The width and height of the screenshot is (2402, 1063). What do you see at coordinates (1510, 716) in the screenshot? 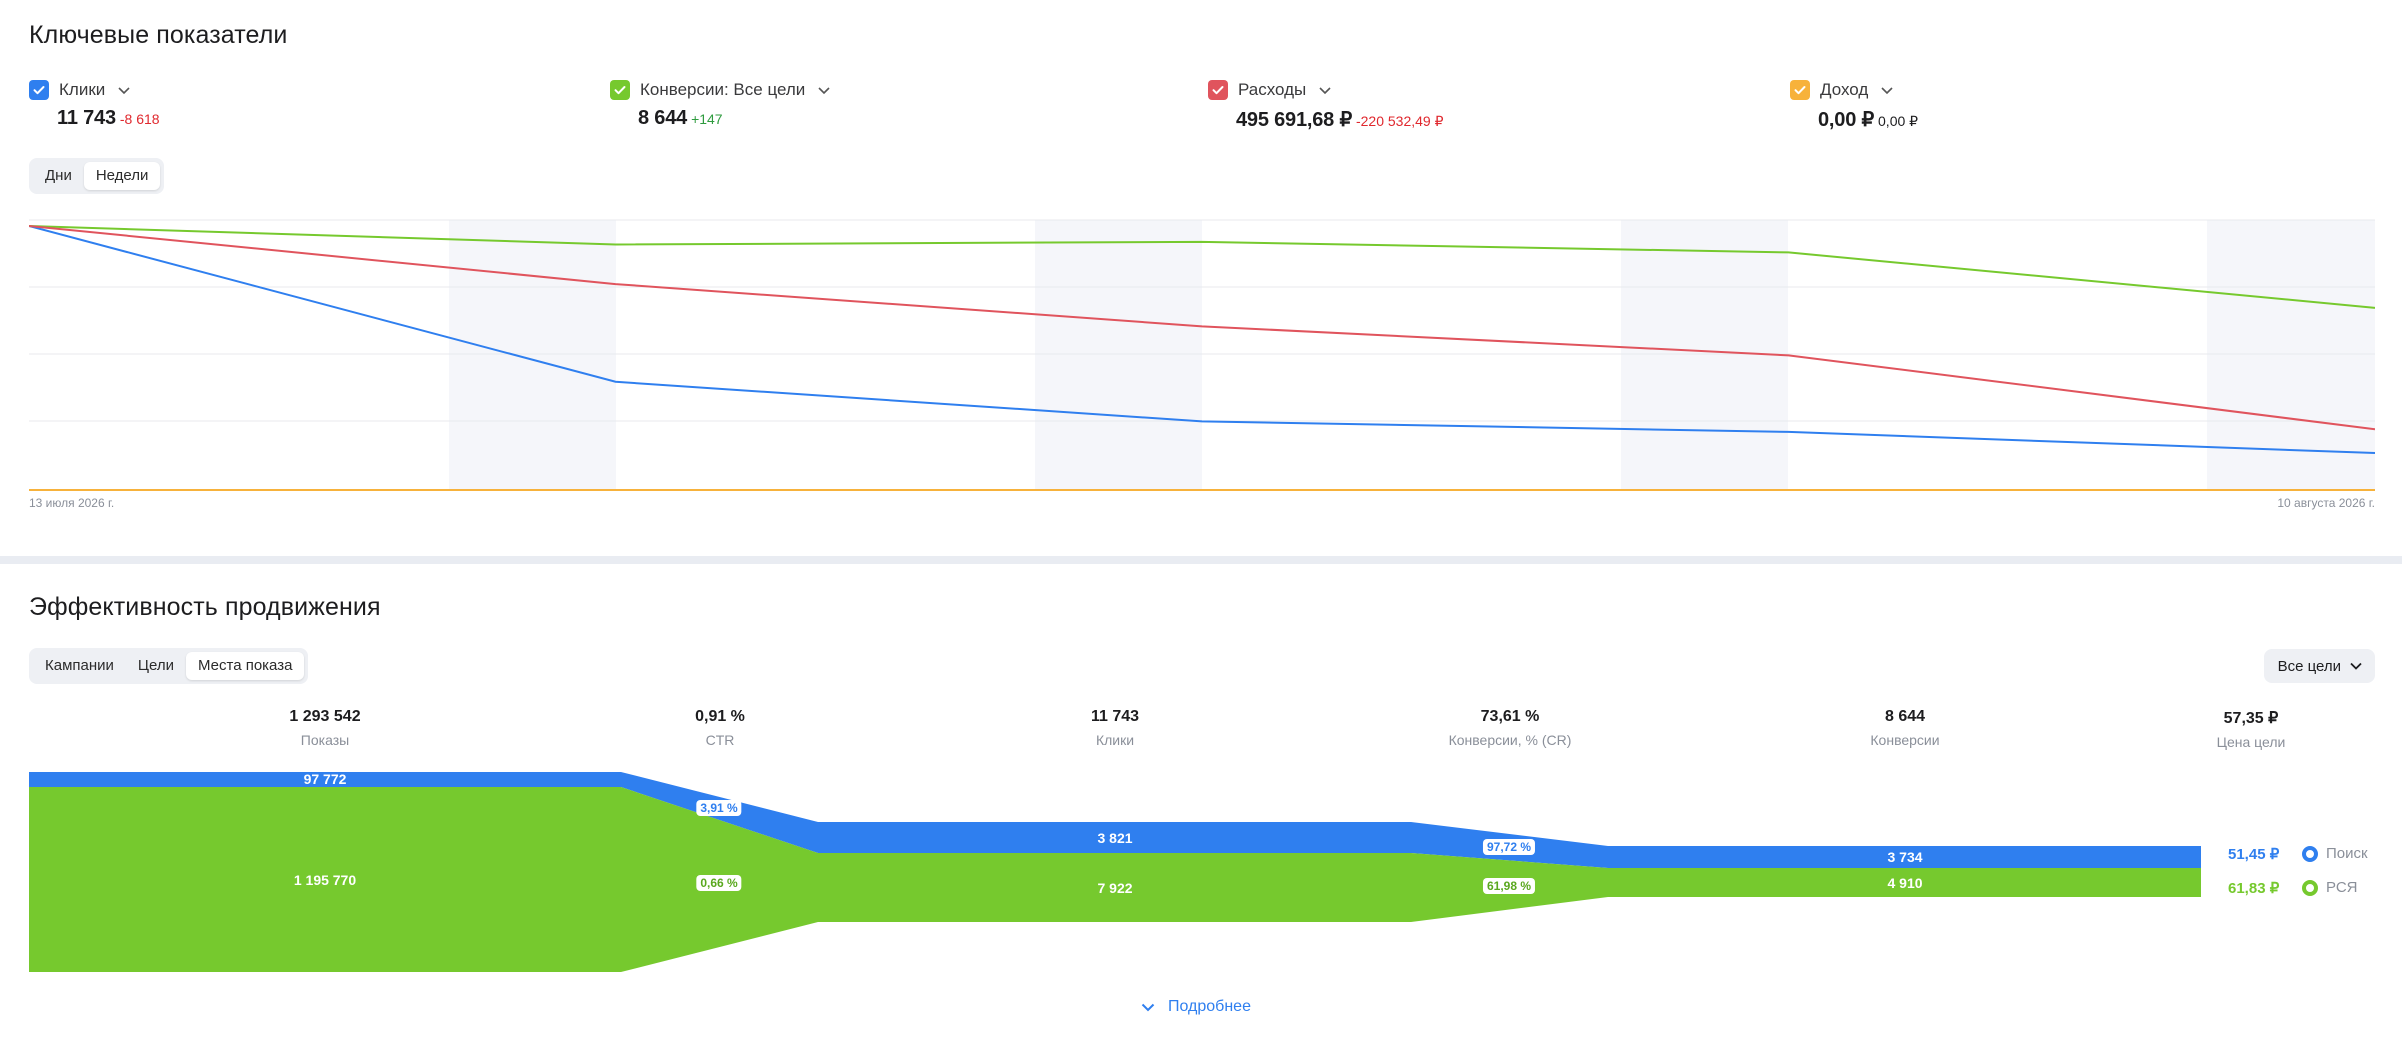
I see `header-value: 73,61 %` at bounding box center [1510, 716].